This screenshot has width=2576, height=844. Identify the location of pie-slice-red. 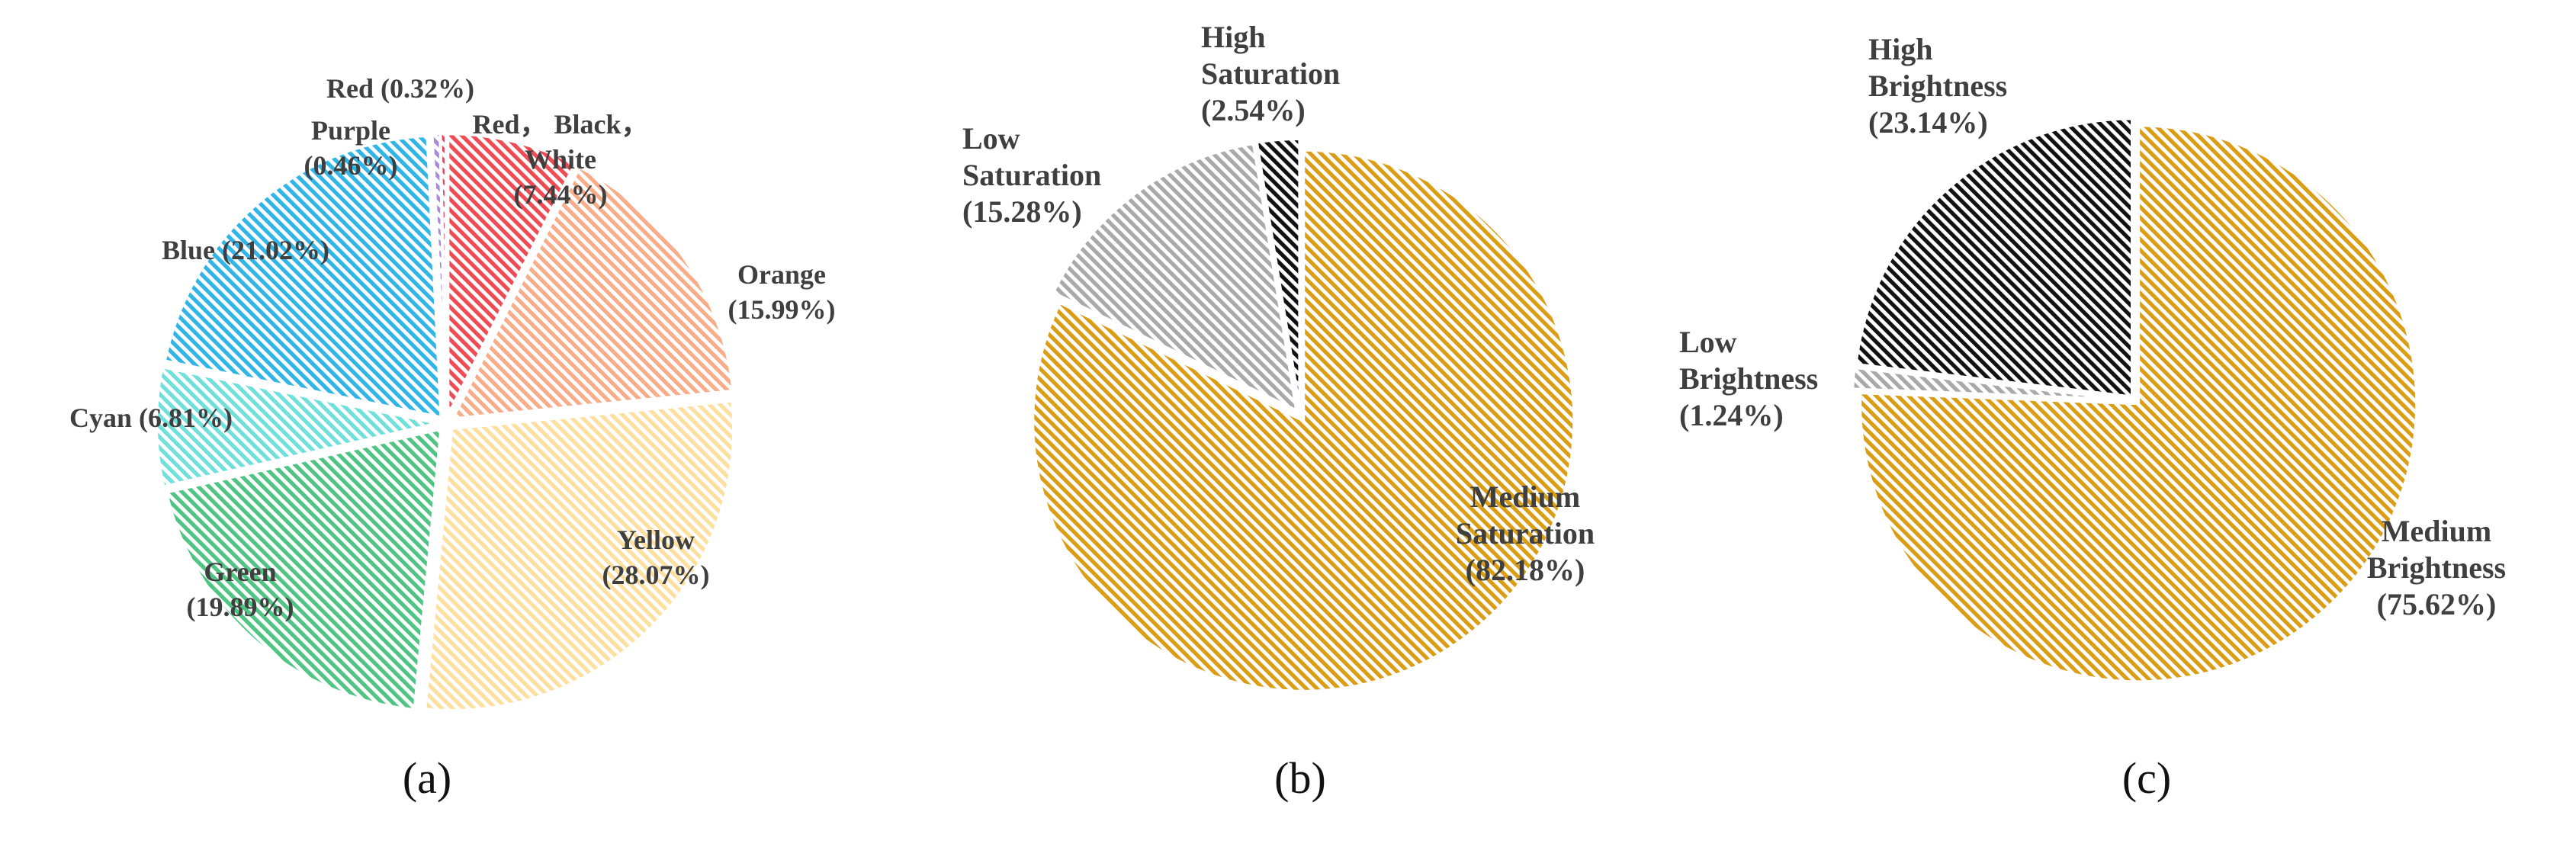
(443, 274).